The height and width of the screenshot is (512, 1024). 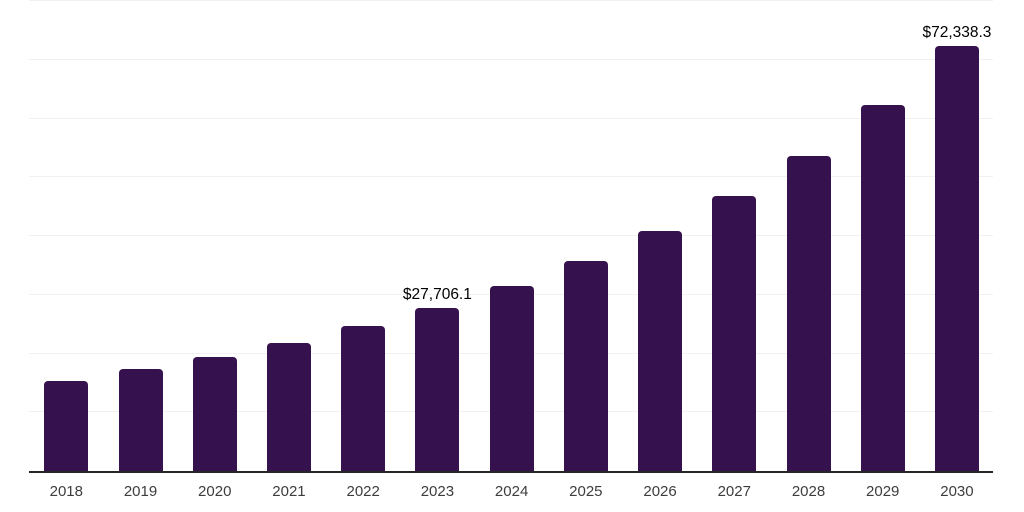 What do you see at coordinates (511, 378) in the screenshot?
I see `bar-2024` at bounding box center [511, 378].